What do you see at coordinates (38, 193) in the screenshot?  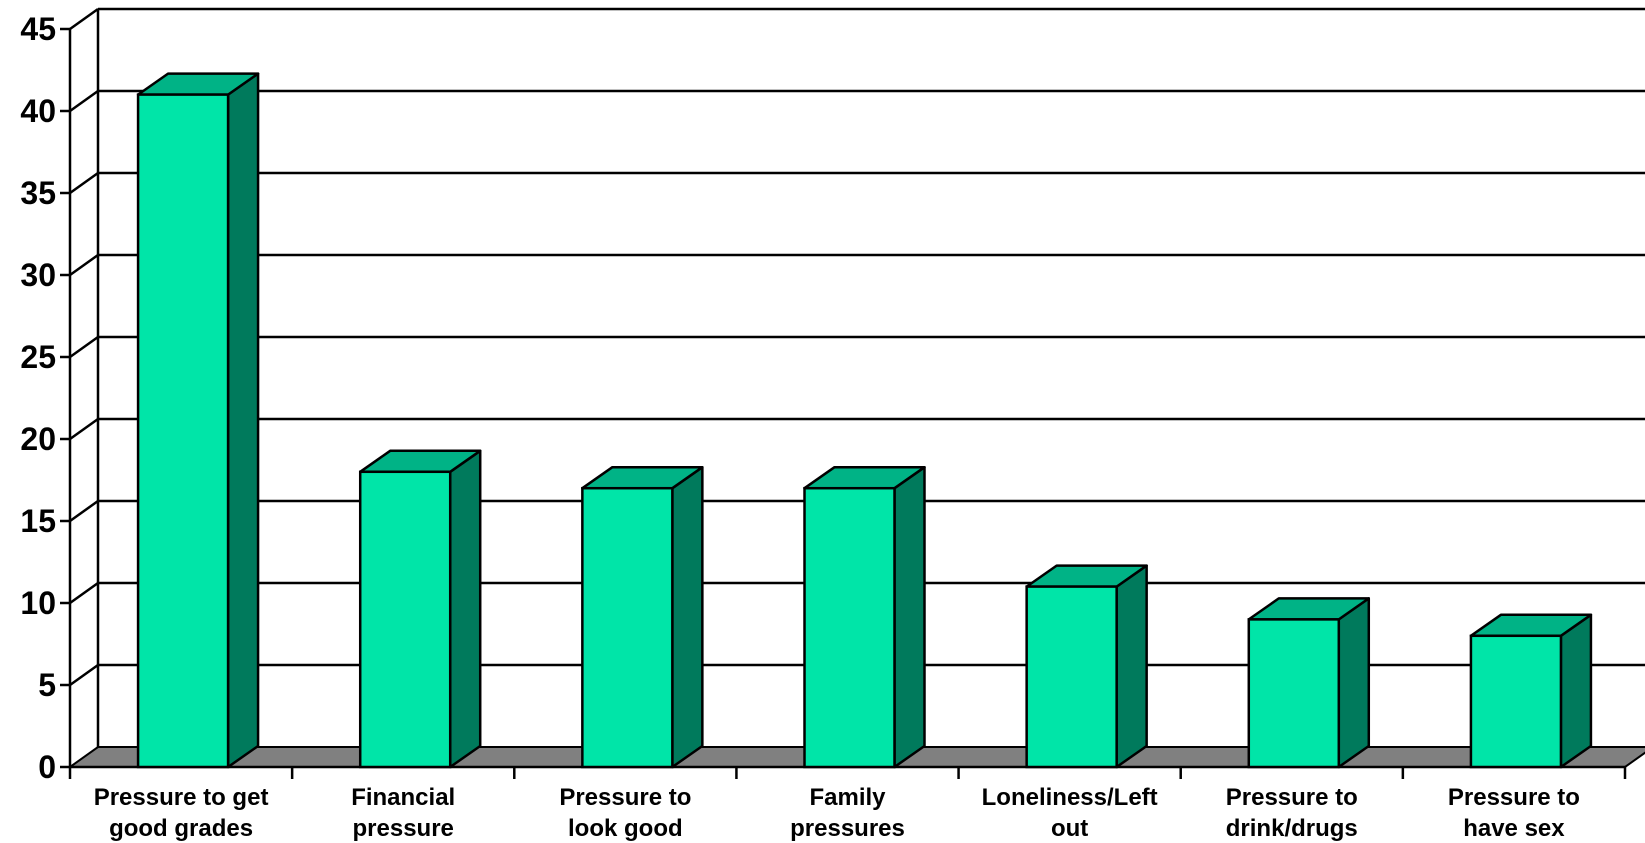 I see `y-tick-label: 35` at bounding box center [38, 193].